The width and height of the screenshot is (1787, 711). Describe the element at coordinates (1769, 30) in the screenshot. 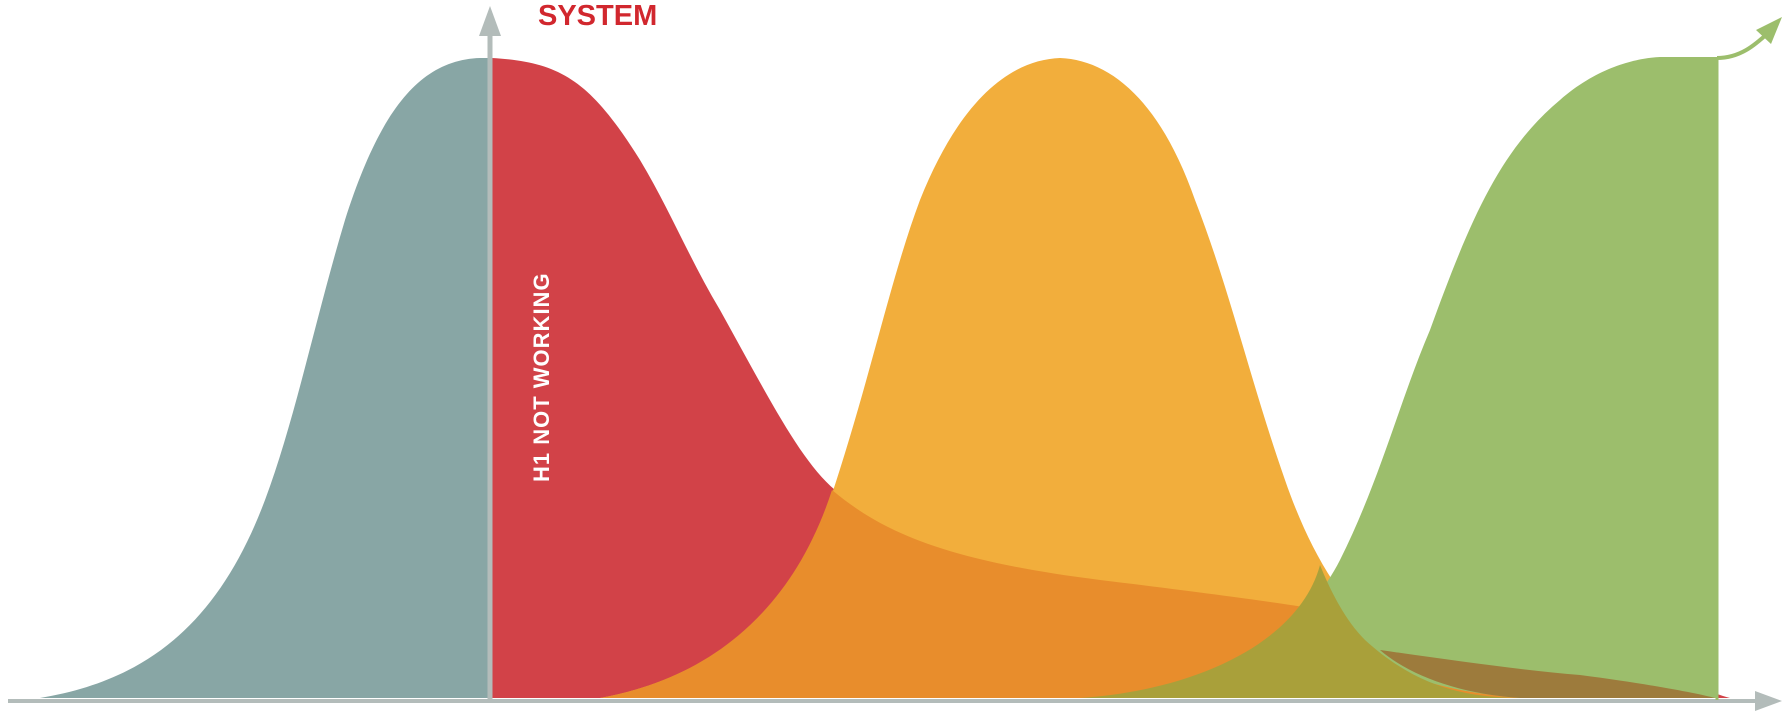

I see `green-arrow-head-icon` at that location.